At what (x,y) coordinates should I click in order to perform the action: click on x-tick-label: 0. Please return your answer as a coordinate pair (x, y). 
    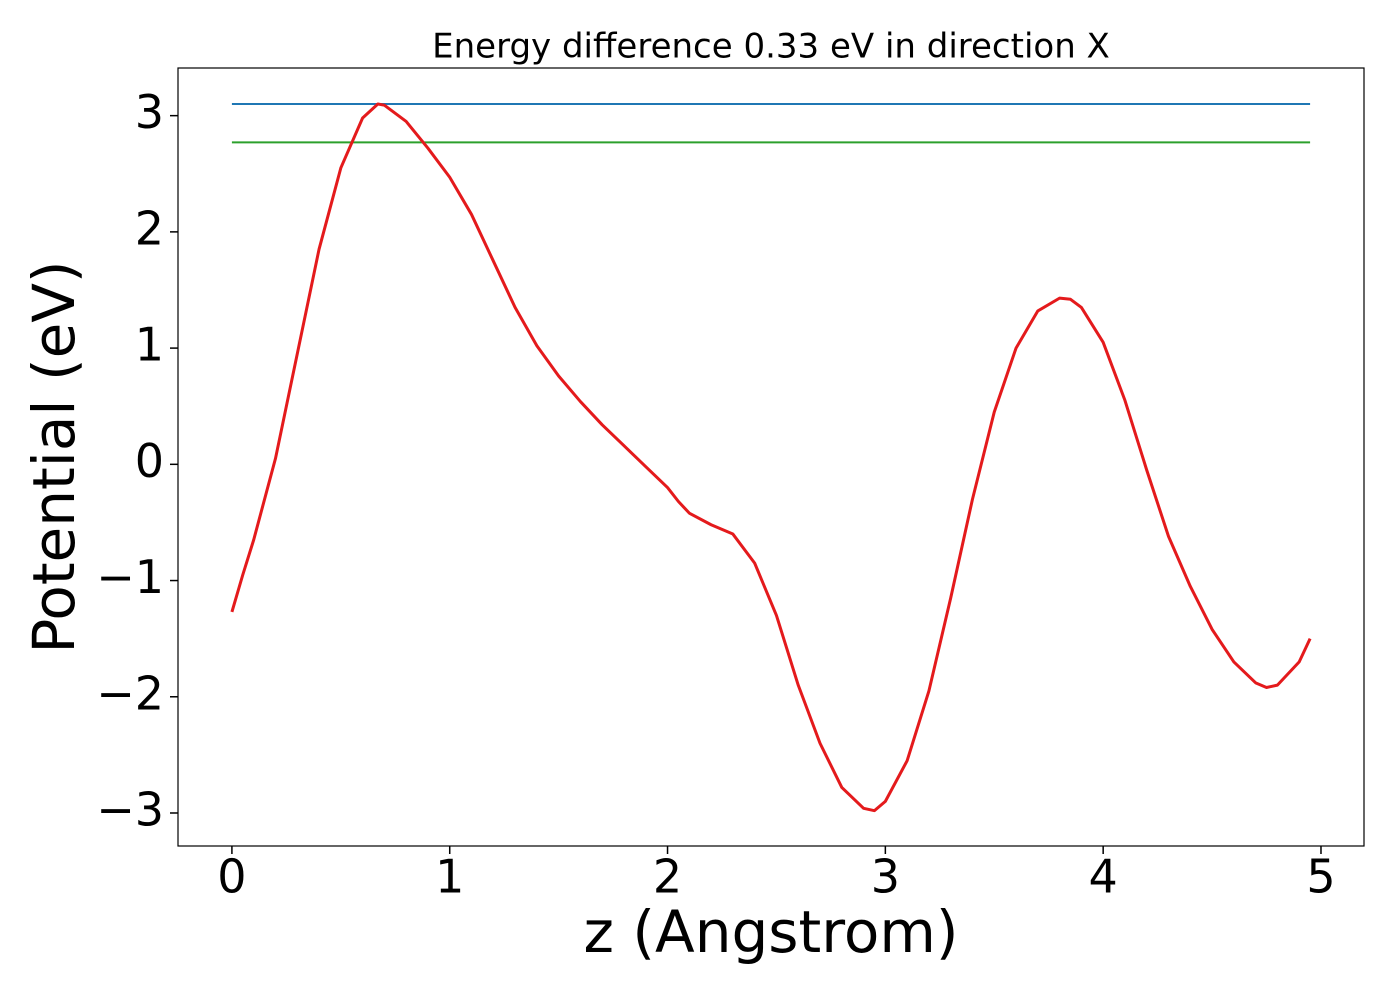
    Looking at the image, I should click on (231, 877).